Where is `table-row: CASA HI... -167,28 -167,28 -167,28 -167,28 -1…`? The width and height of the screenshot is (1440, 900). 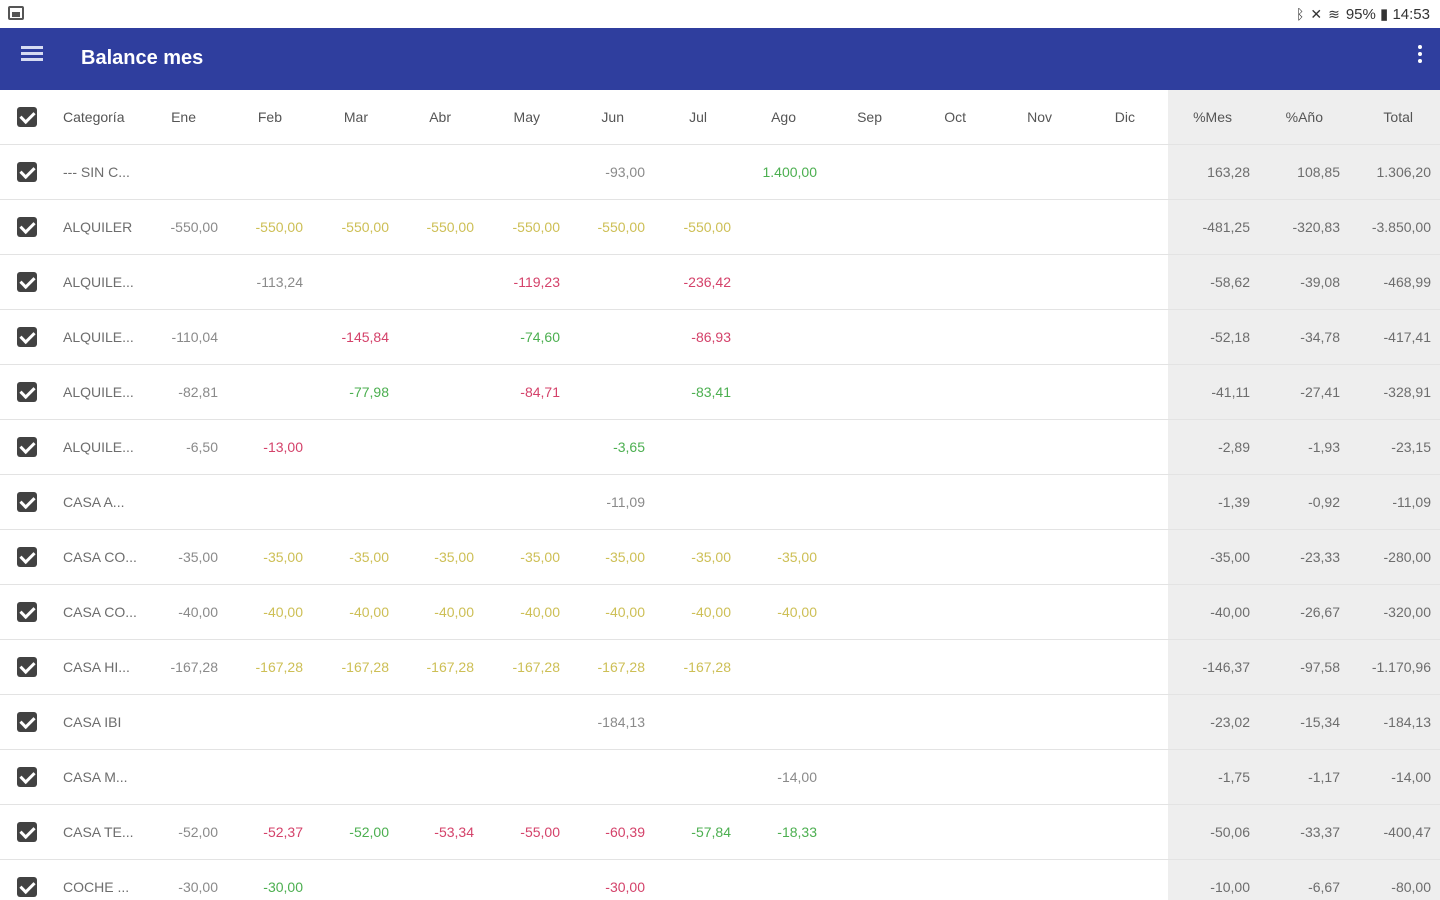
table-row: CASA HI... -167,28 -167,28 -167,28 -167,28 -1… is located at coordinates (720, 667).